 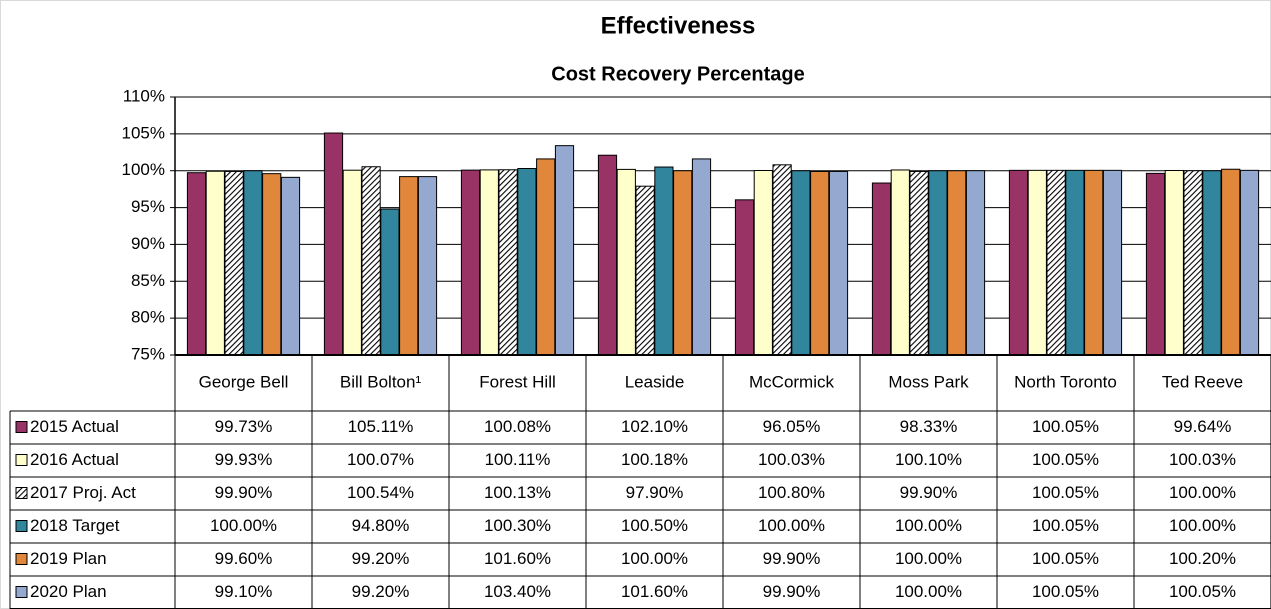 I want to click on legend-label: 2019 Plan, so click(x=68, y=558).